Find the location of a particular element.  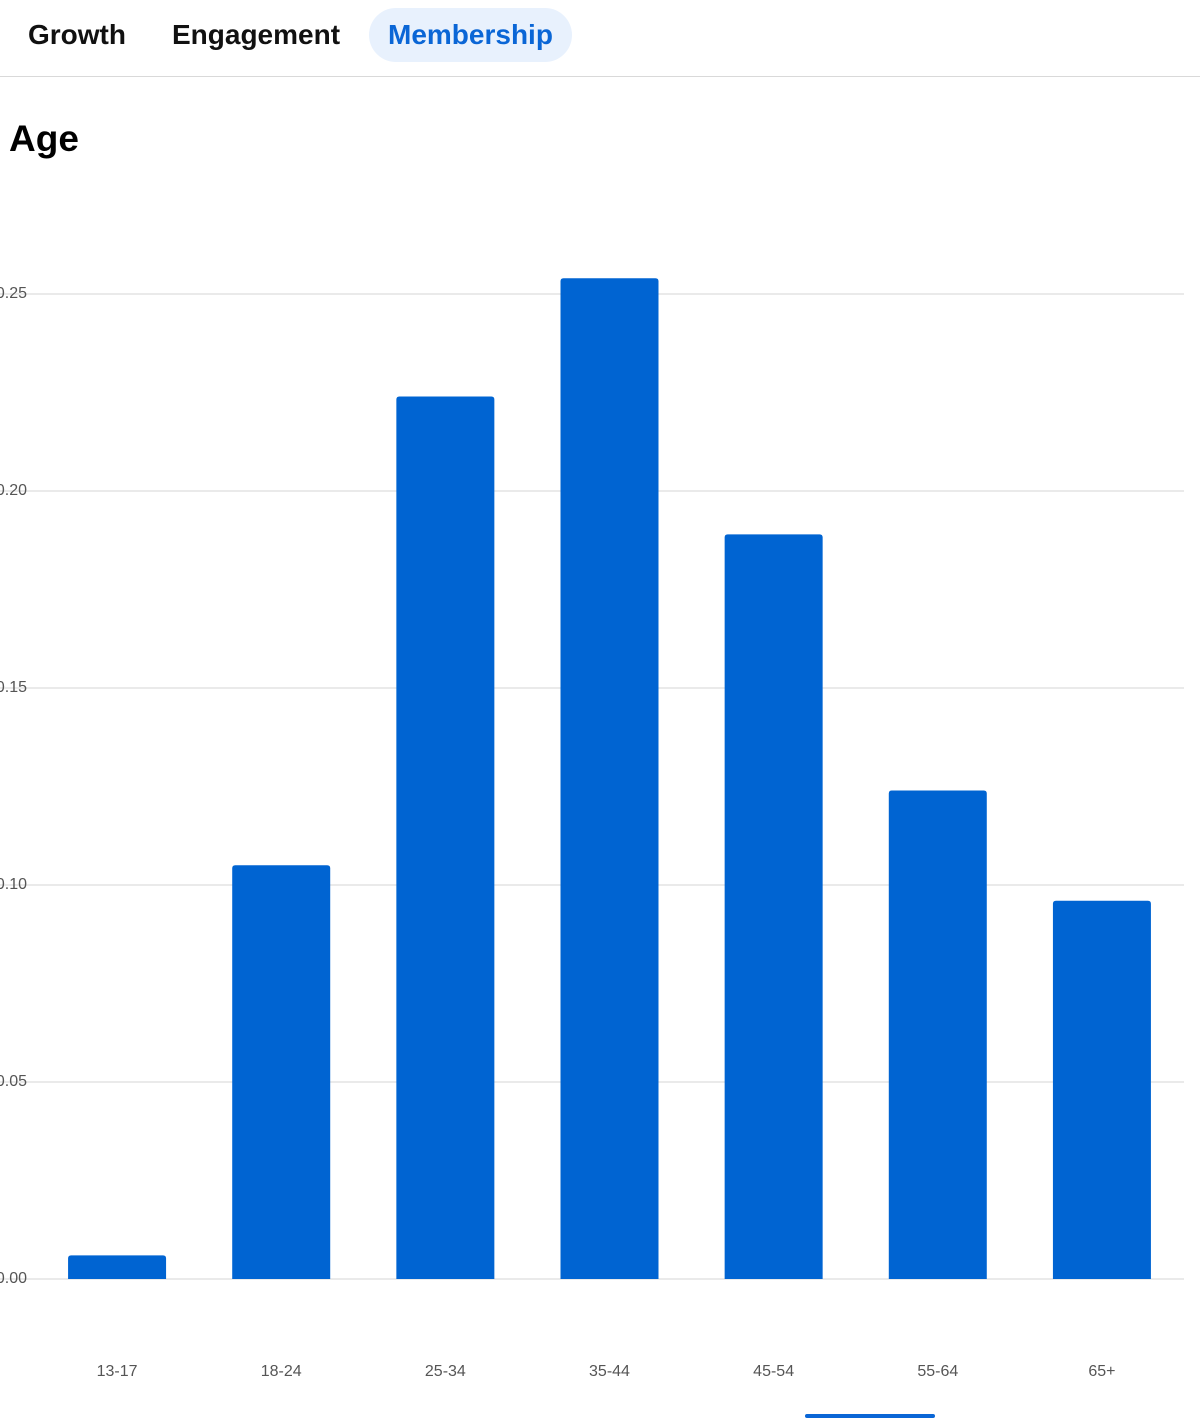

section-title: Age is located at coordinates (44, 138).